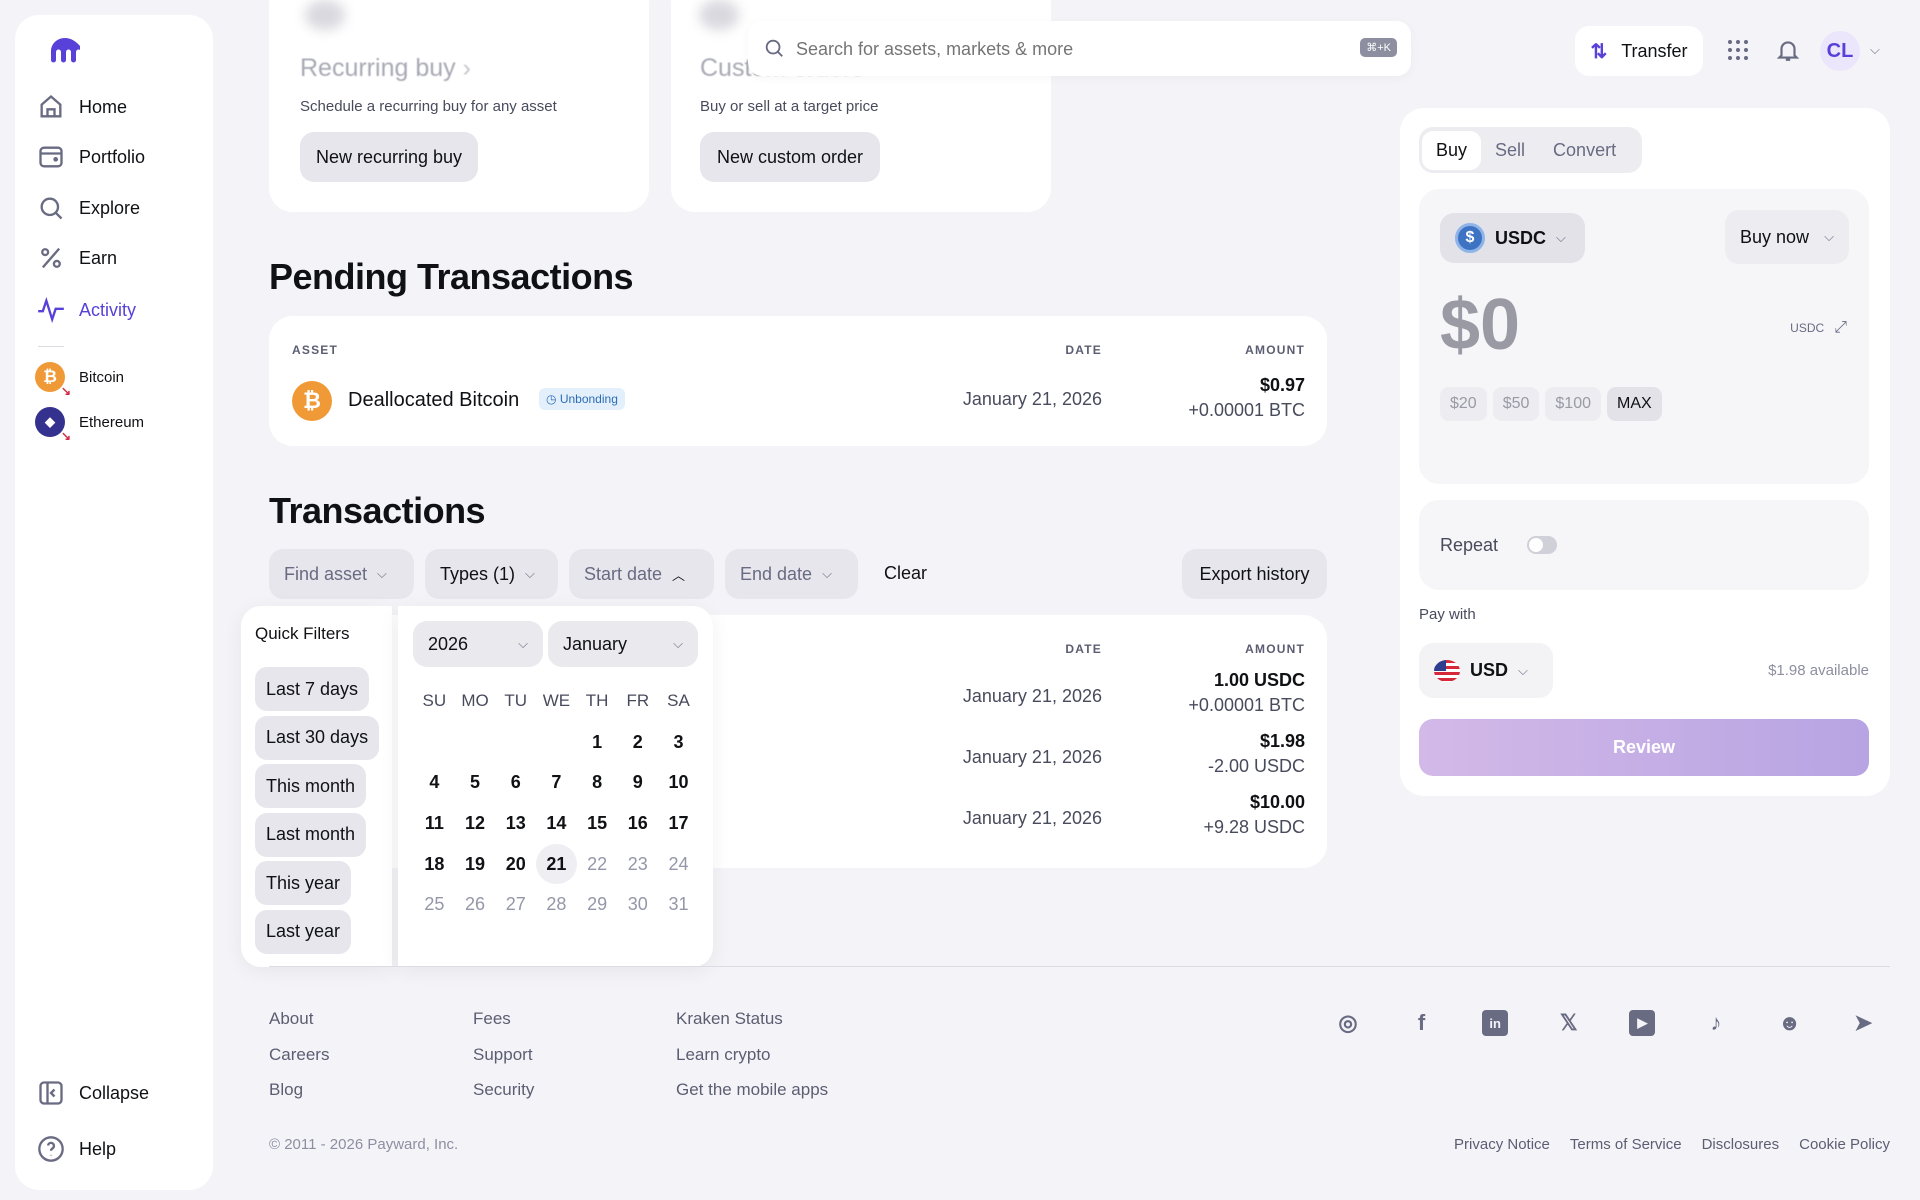  Describe the element at coordinates (678, 782) in the screenshot. I see `calendar-day: 10` at that location.